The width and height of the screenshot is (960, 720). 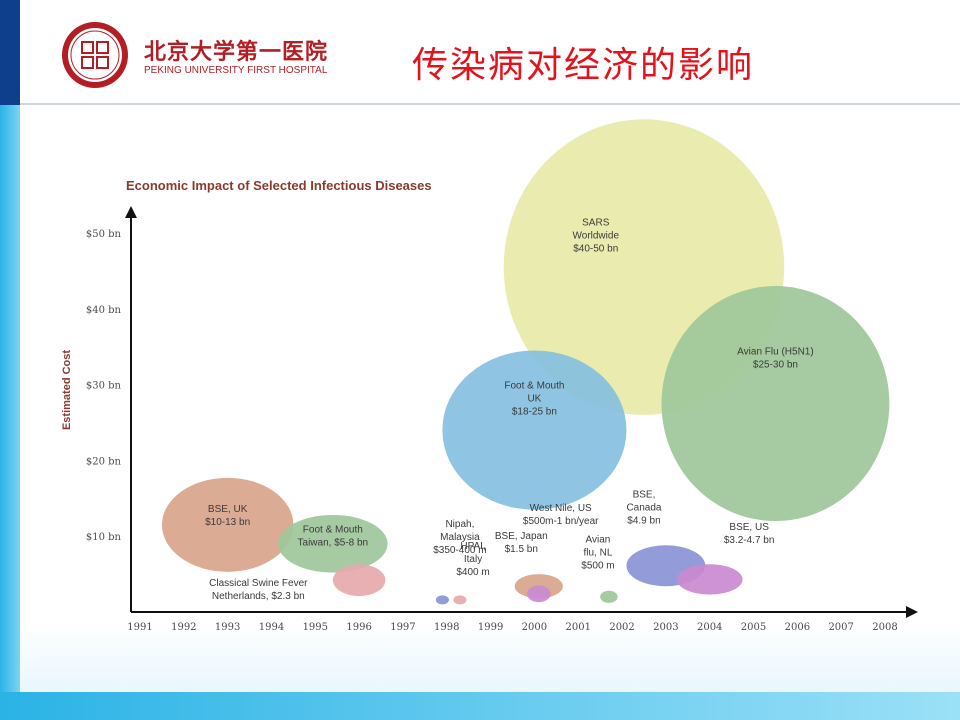 I want to click on bubble-label-4: Foot & Mouth Taiwan, $5-8 bn, so click(x=333, y=536).